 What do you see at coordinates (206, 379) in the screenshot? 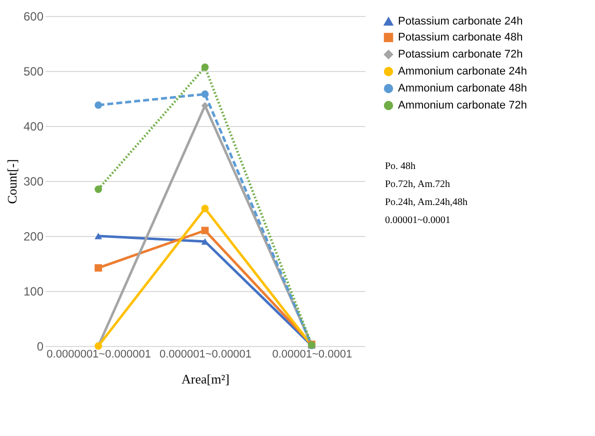
I see `x-axis-title: Area[m²]` at bounding box center [206, 379].